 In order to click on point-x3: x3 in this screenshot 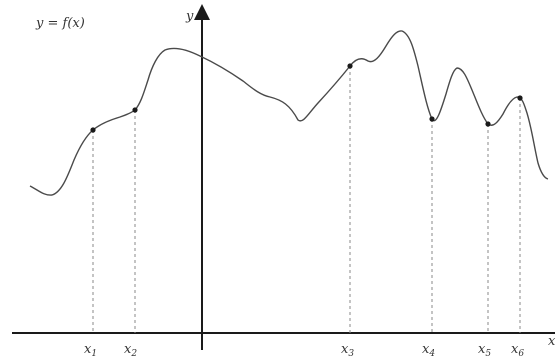, I will do `click(347, 209)`.